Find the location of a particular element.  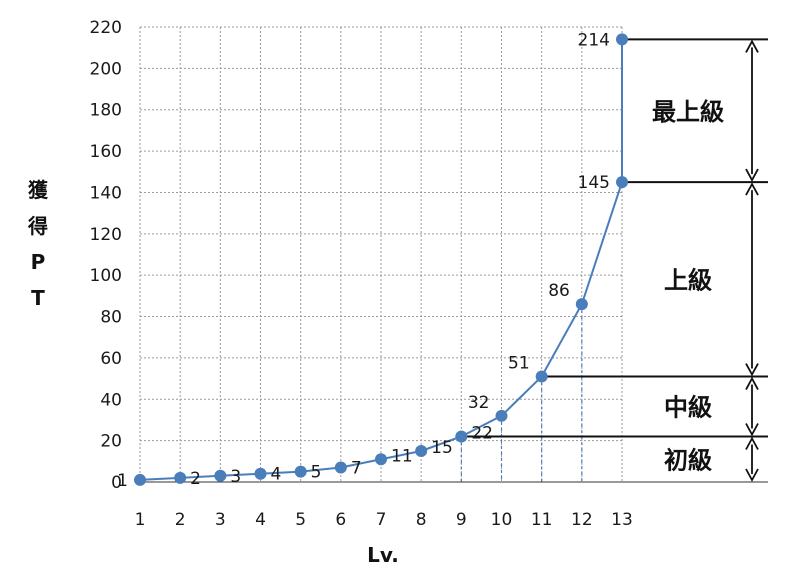

y-axis-title-char: T is located at coordinates (38, 298).